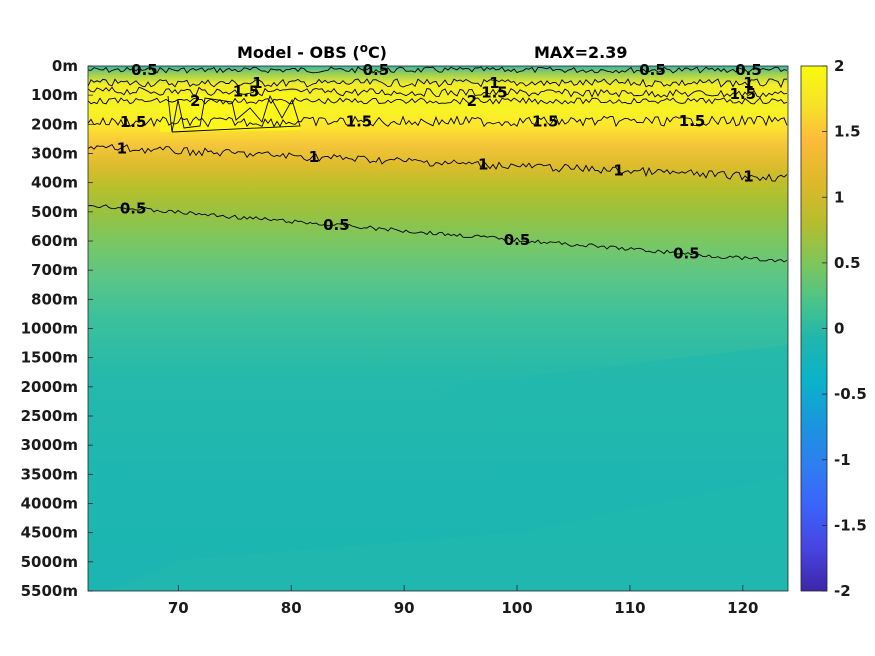 This screenshot has height=656, width=875. I want to click on hot-patch, so click(230, 112).